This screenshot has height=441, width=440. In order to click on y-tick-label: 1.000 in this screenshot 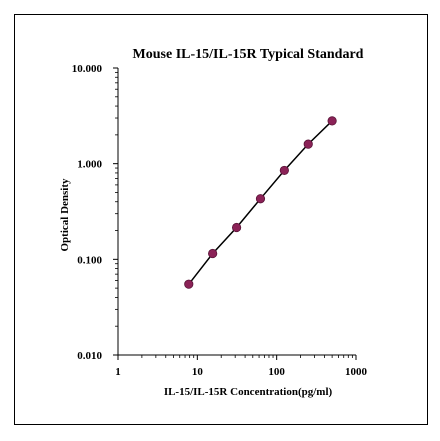, I will do `click(89, 165)`.